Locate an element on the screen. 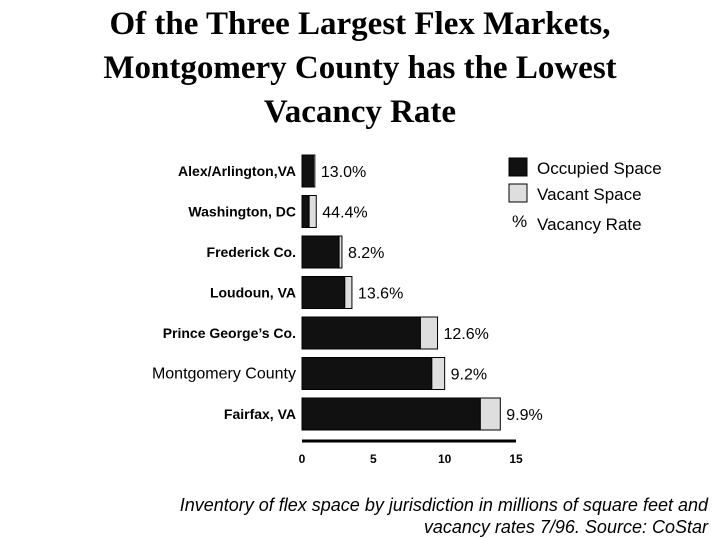 The height and width of the screenshot is (540, 720). title-line-3: Vacancy Rate is located at coordinates (360, 112).